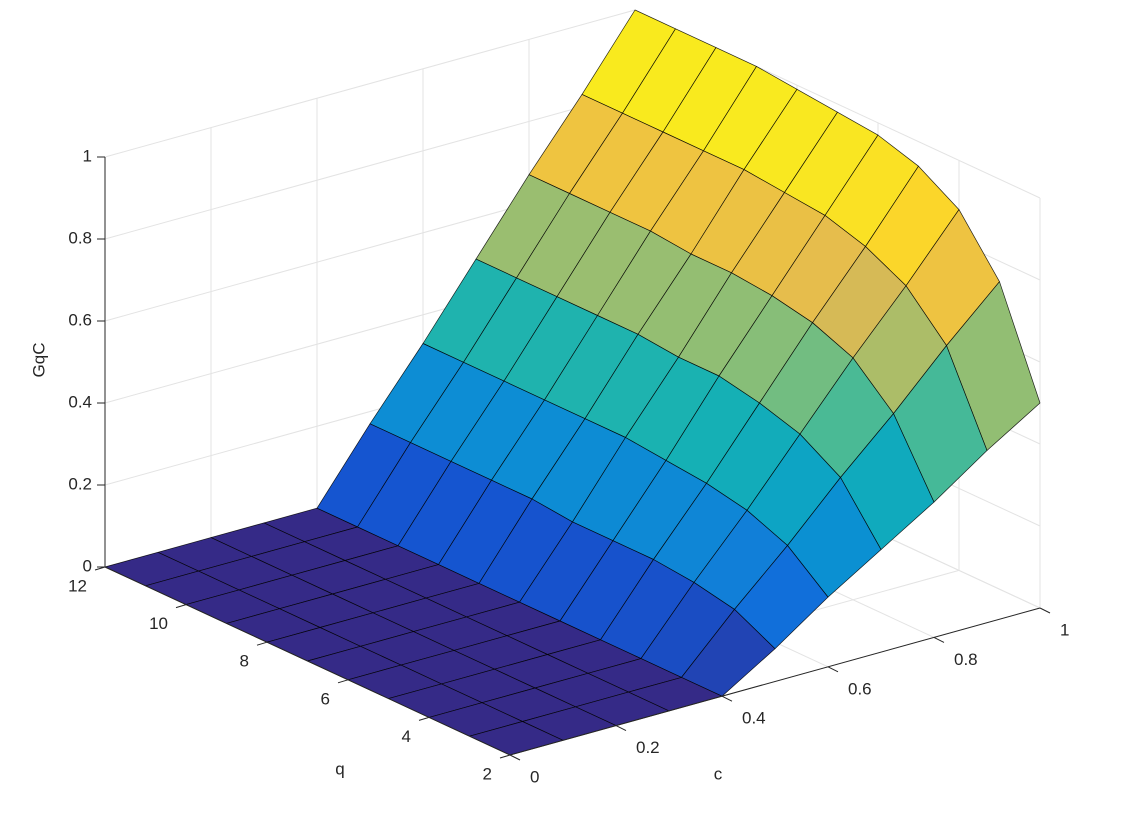 The image size is (1126, 830). What do you see at coordinates (87, 155) in the screenshot?
I see `z-tick-label: 1` at bounding box center [87, 155].